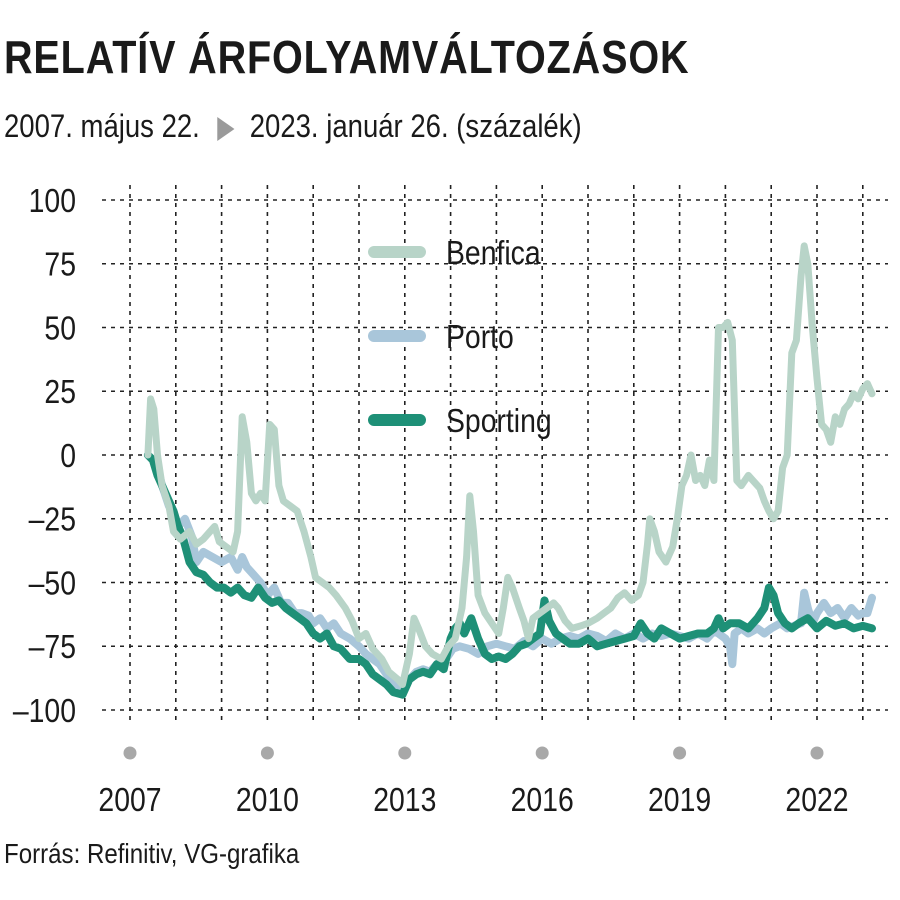 The image size is (900, 900). Describe the element at coordinates (52, 520) in the screenshot. I see `y-tick-label: –25` at that location.